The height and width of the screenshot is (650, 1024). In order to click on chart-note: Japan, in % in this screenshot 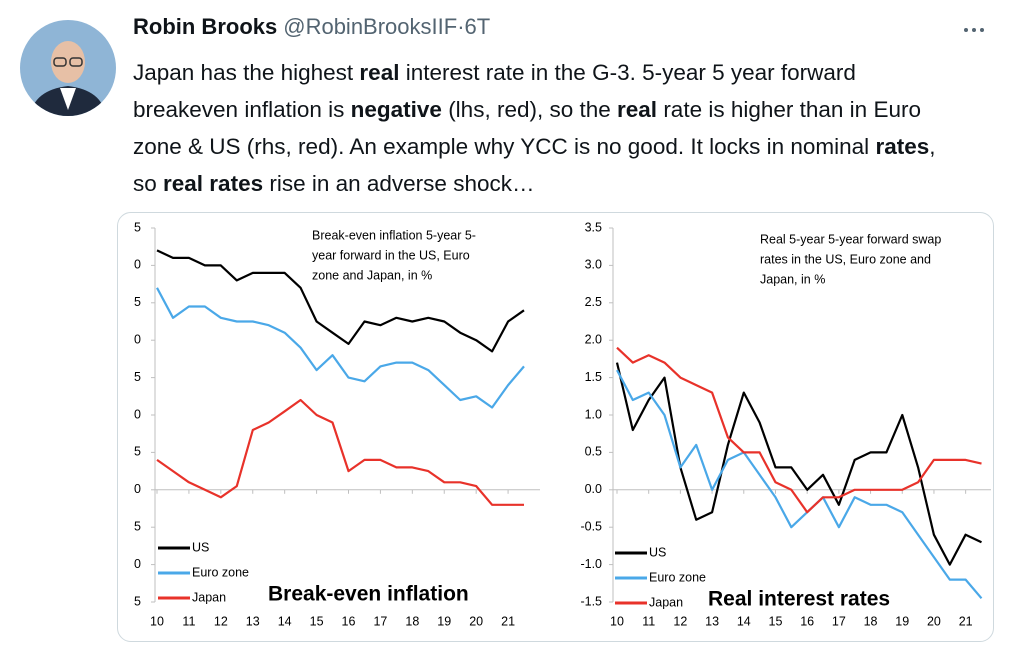, I will do `click(792, 279)`.